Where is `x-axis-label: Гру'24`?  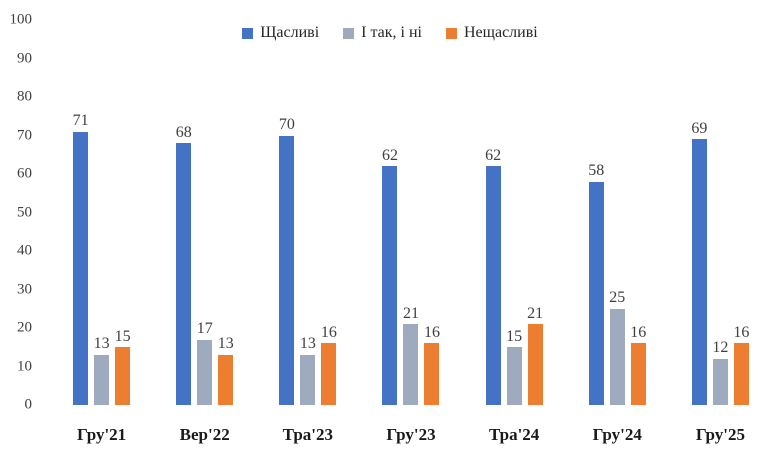
x-axis-label: Гру'24 is located at coordinates (617, 434).